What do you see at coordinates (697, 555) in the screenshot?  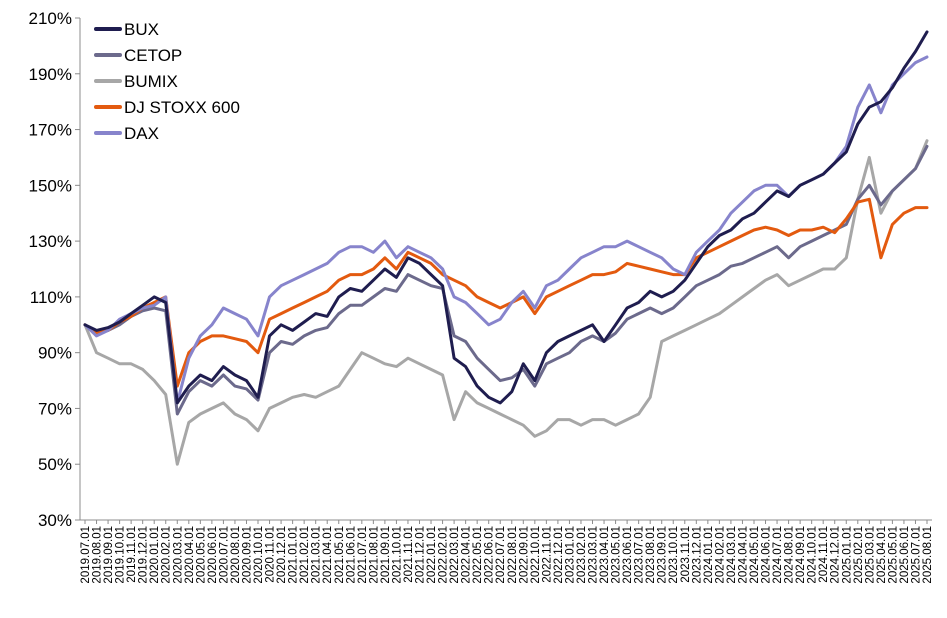 I see `x-tick-label: 2023.12.01` at bounding box center [697, 555].